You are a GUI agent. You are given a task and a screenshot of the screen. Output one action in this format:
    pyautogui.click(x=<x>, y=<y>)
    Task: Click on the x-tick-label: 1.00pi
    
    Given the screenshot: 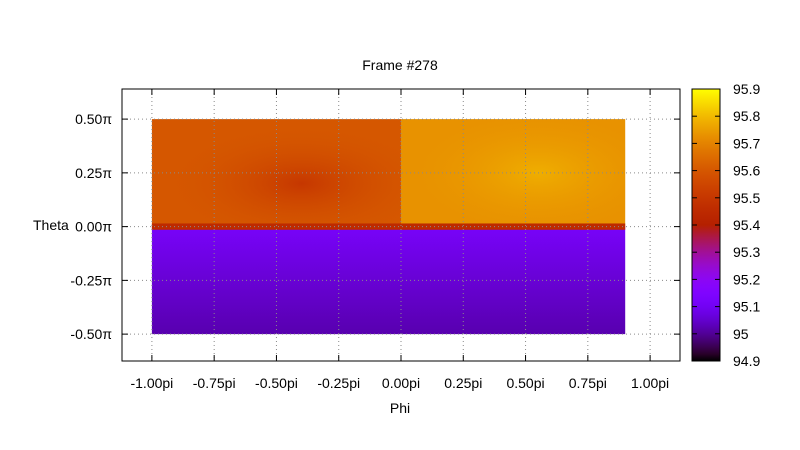 What is the action you would take?
    pyautogui.click(x=650, y=383)
    